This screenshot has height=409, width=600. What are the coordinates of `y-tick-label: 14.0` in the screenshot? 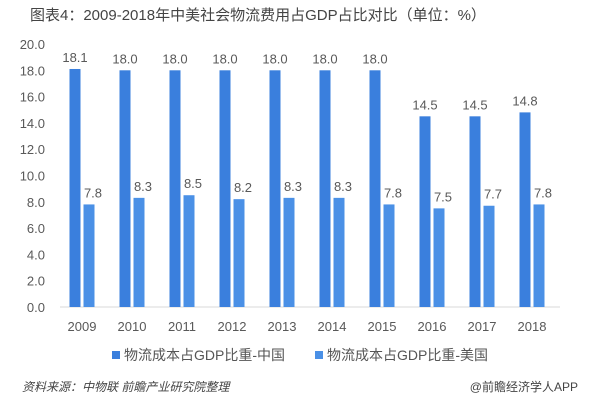 It's located at (32, 123).